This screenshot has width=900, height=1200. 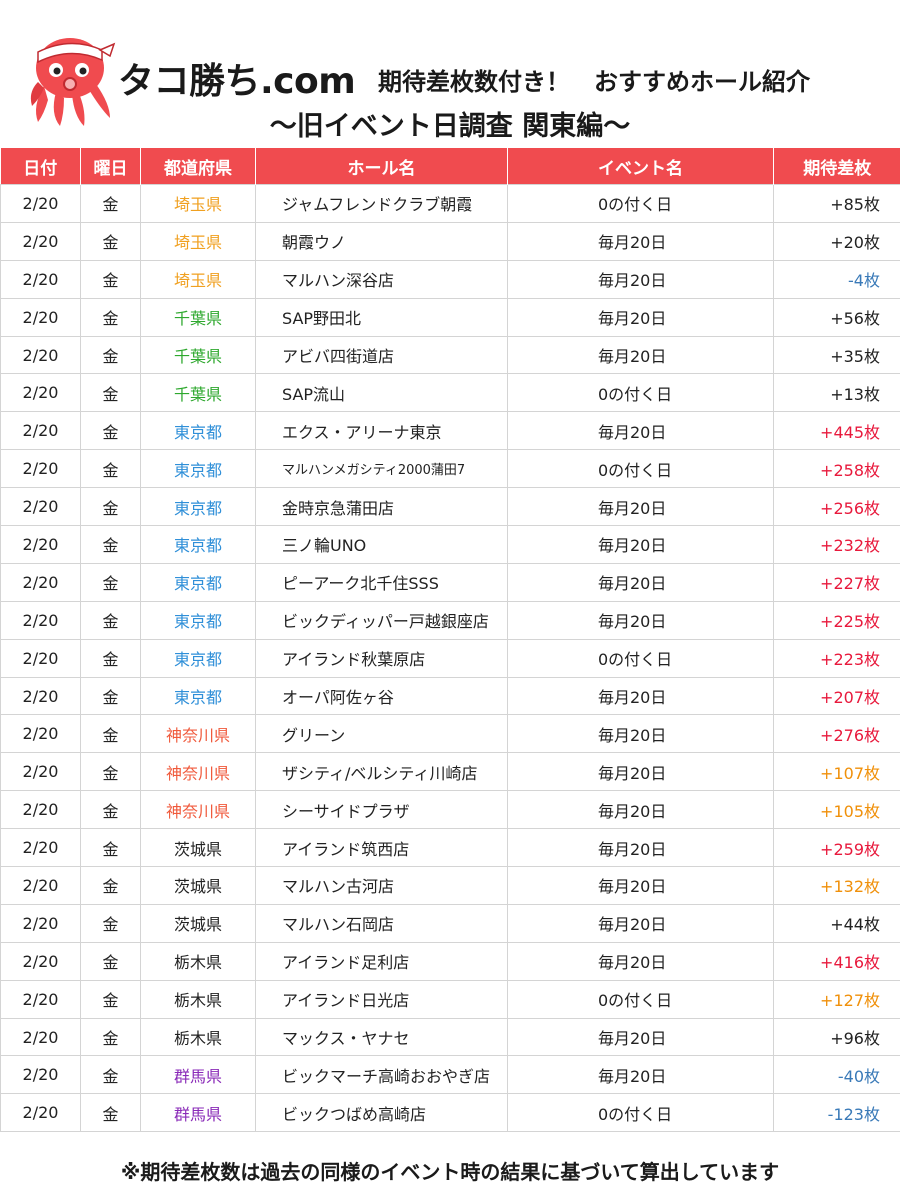 What do you see at coordinates (836, 658) in the screenshot?
I see `expected-diff-cell: +223枚` at bounding box center [836, 658].